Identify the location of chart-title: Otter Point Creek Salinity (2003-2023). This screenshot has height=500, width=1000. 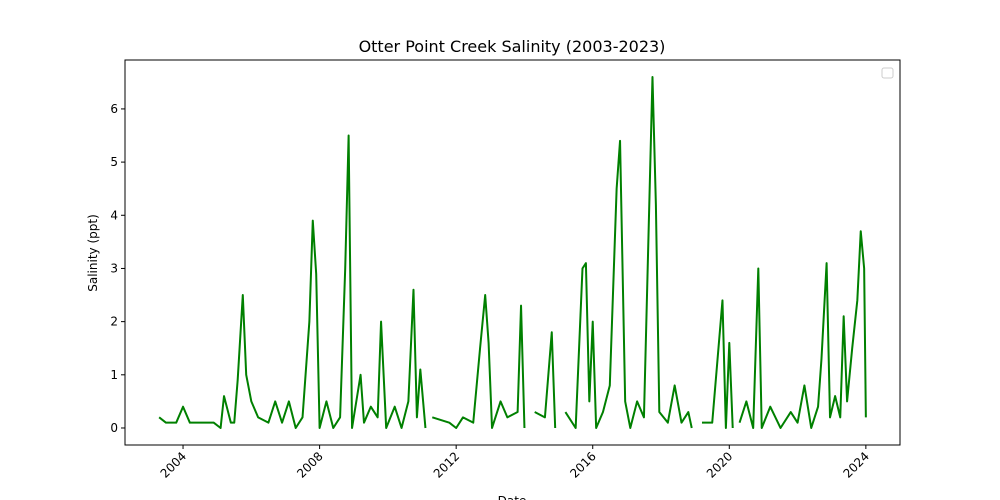
(512, 46).